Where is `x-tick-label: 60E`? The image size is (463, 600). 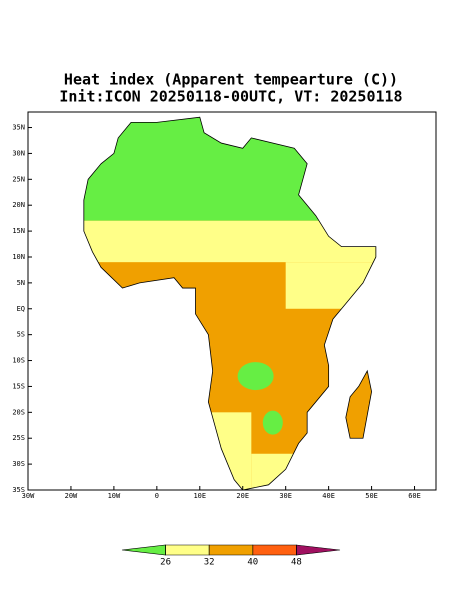 x-tick-label: 60E is located at coordinates (414, 496).